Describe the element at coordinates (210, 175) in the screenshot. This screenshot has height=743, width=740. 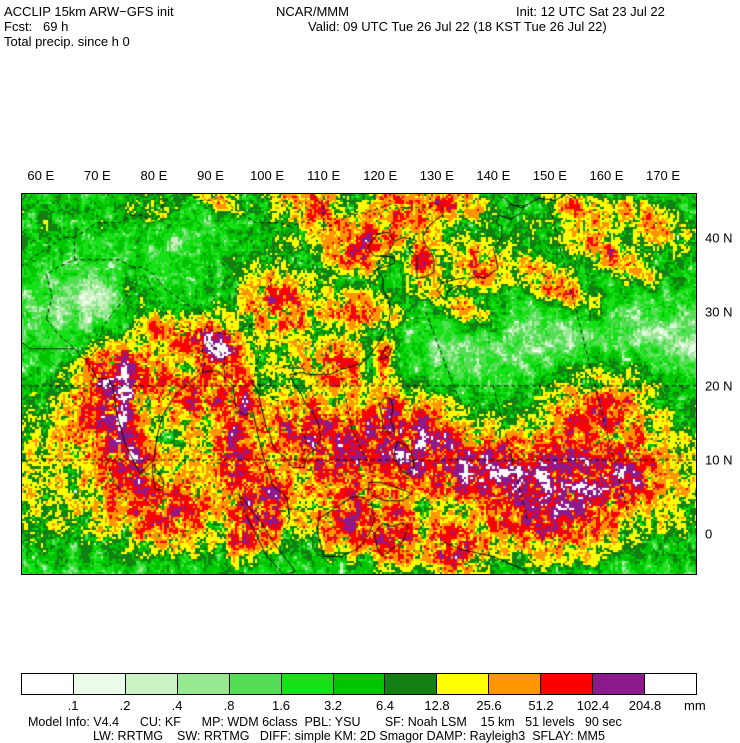
I see `lon-tick-90: 90 E` at that location.